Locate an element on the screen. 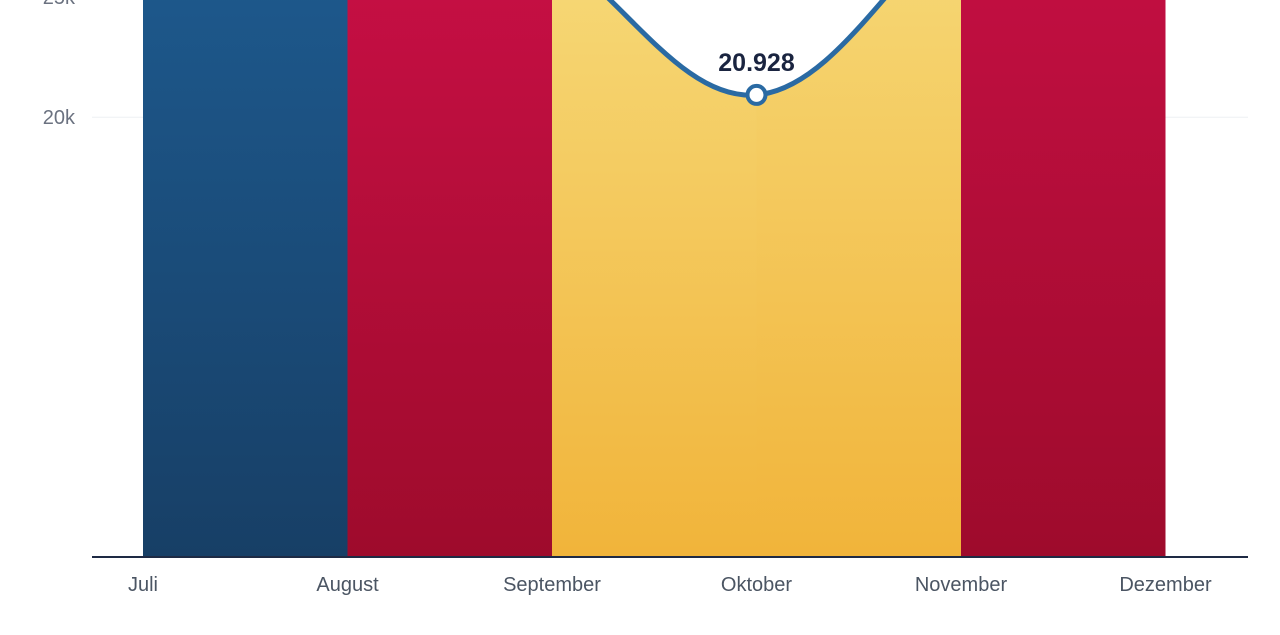 The width and height of the screenshot is (1280, 635). area-segment-november is located at coordinates (1063, 278).